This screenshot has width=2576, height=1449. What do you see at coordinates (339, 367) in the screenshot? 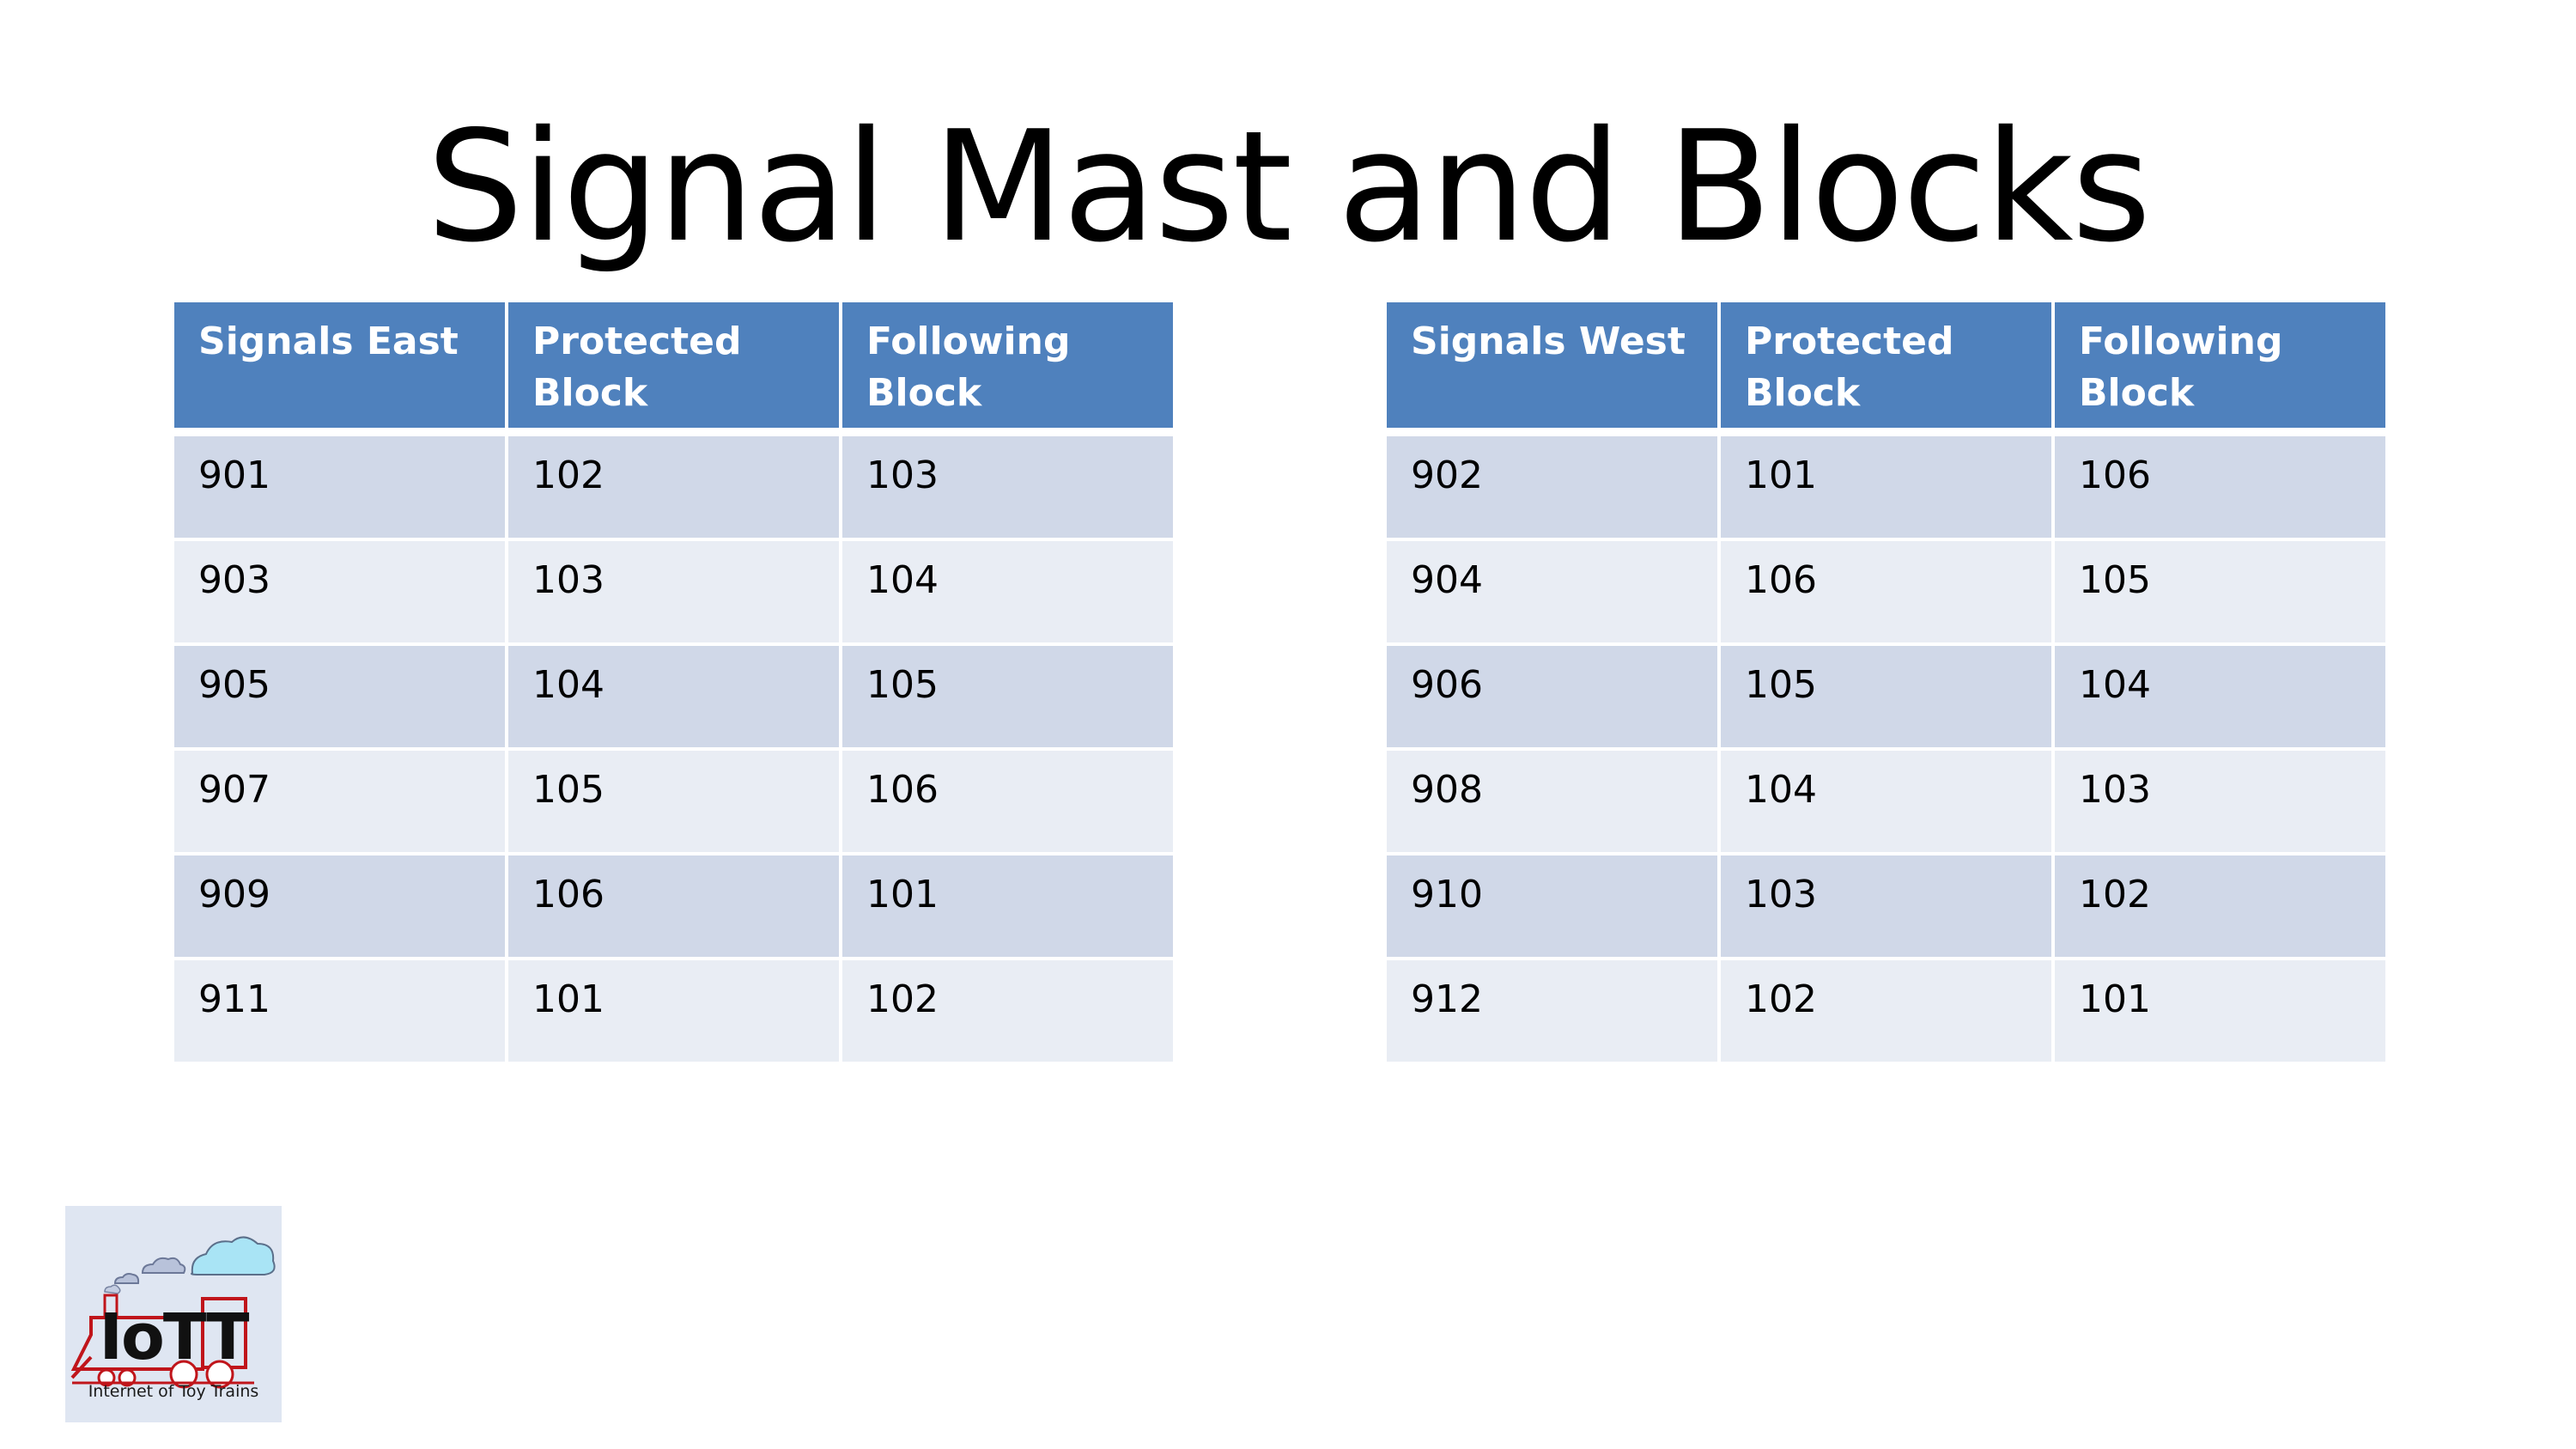
I see `column-header-signals-east: Signals East` at bounding box center [339, 367].